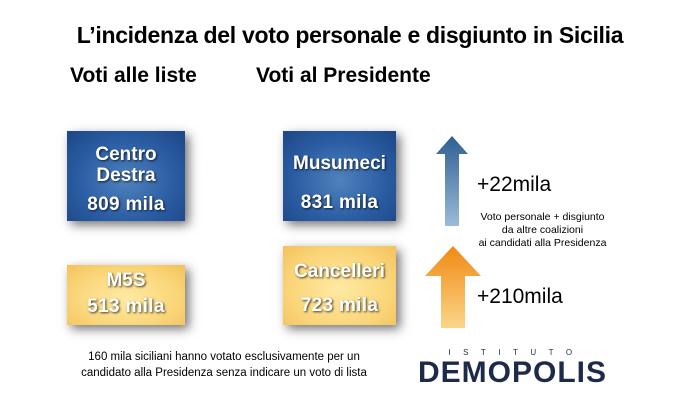  Describe the element at coordinates (126, 154) in the screenshot. I see `centrodestra-name-line1: Centro` at that location.